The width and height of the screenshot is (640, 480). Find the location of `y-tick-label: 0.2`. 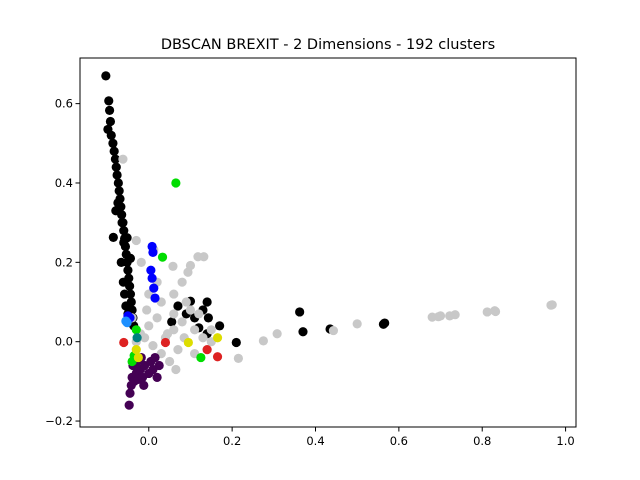

y-tick-label: 0.2 is located at coordinates (64, 262).